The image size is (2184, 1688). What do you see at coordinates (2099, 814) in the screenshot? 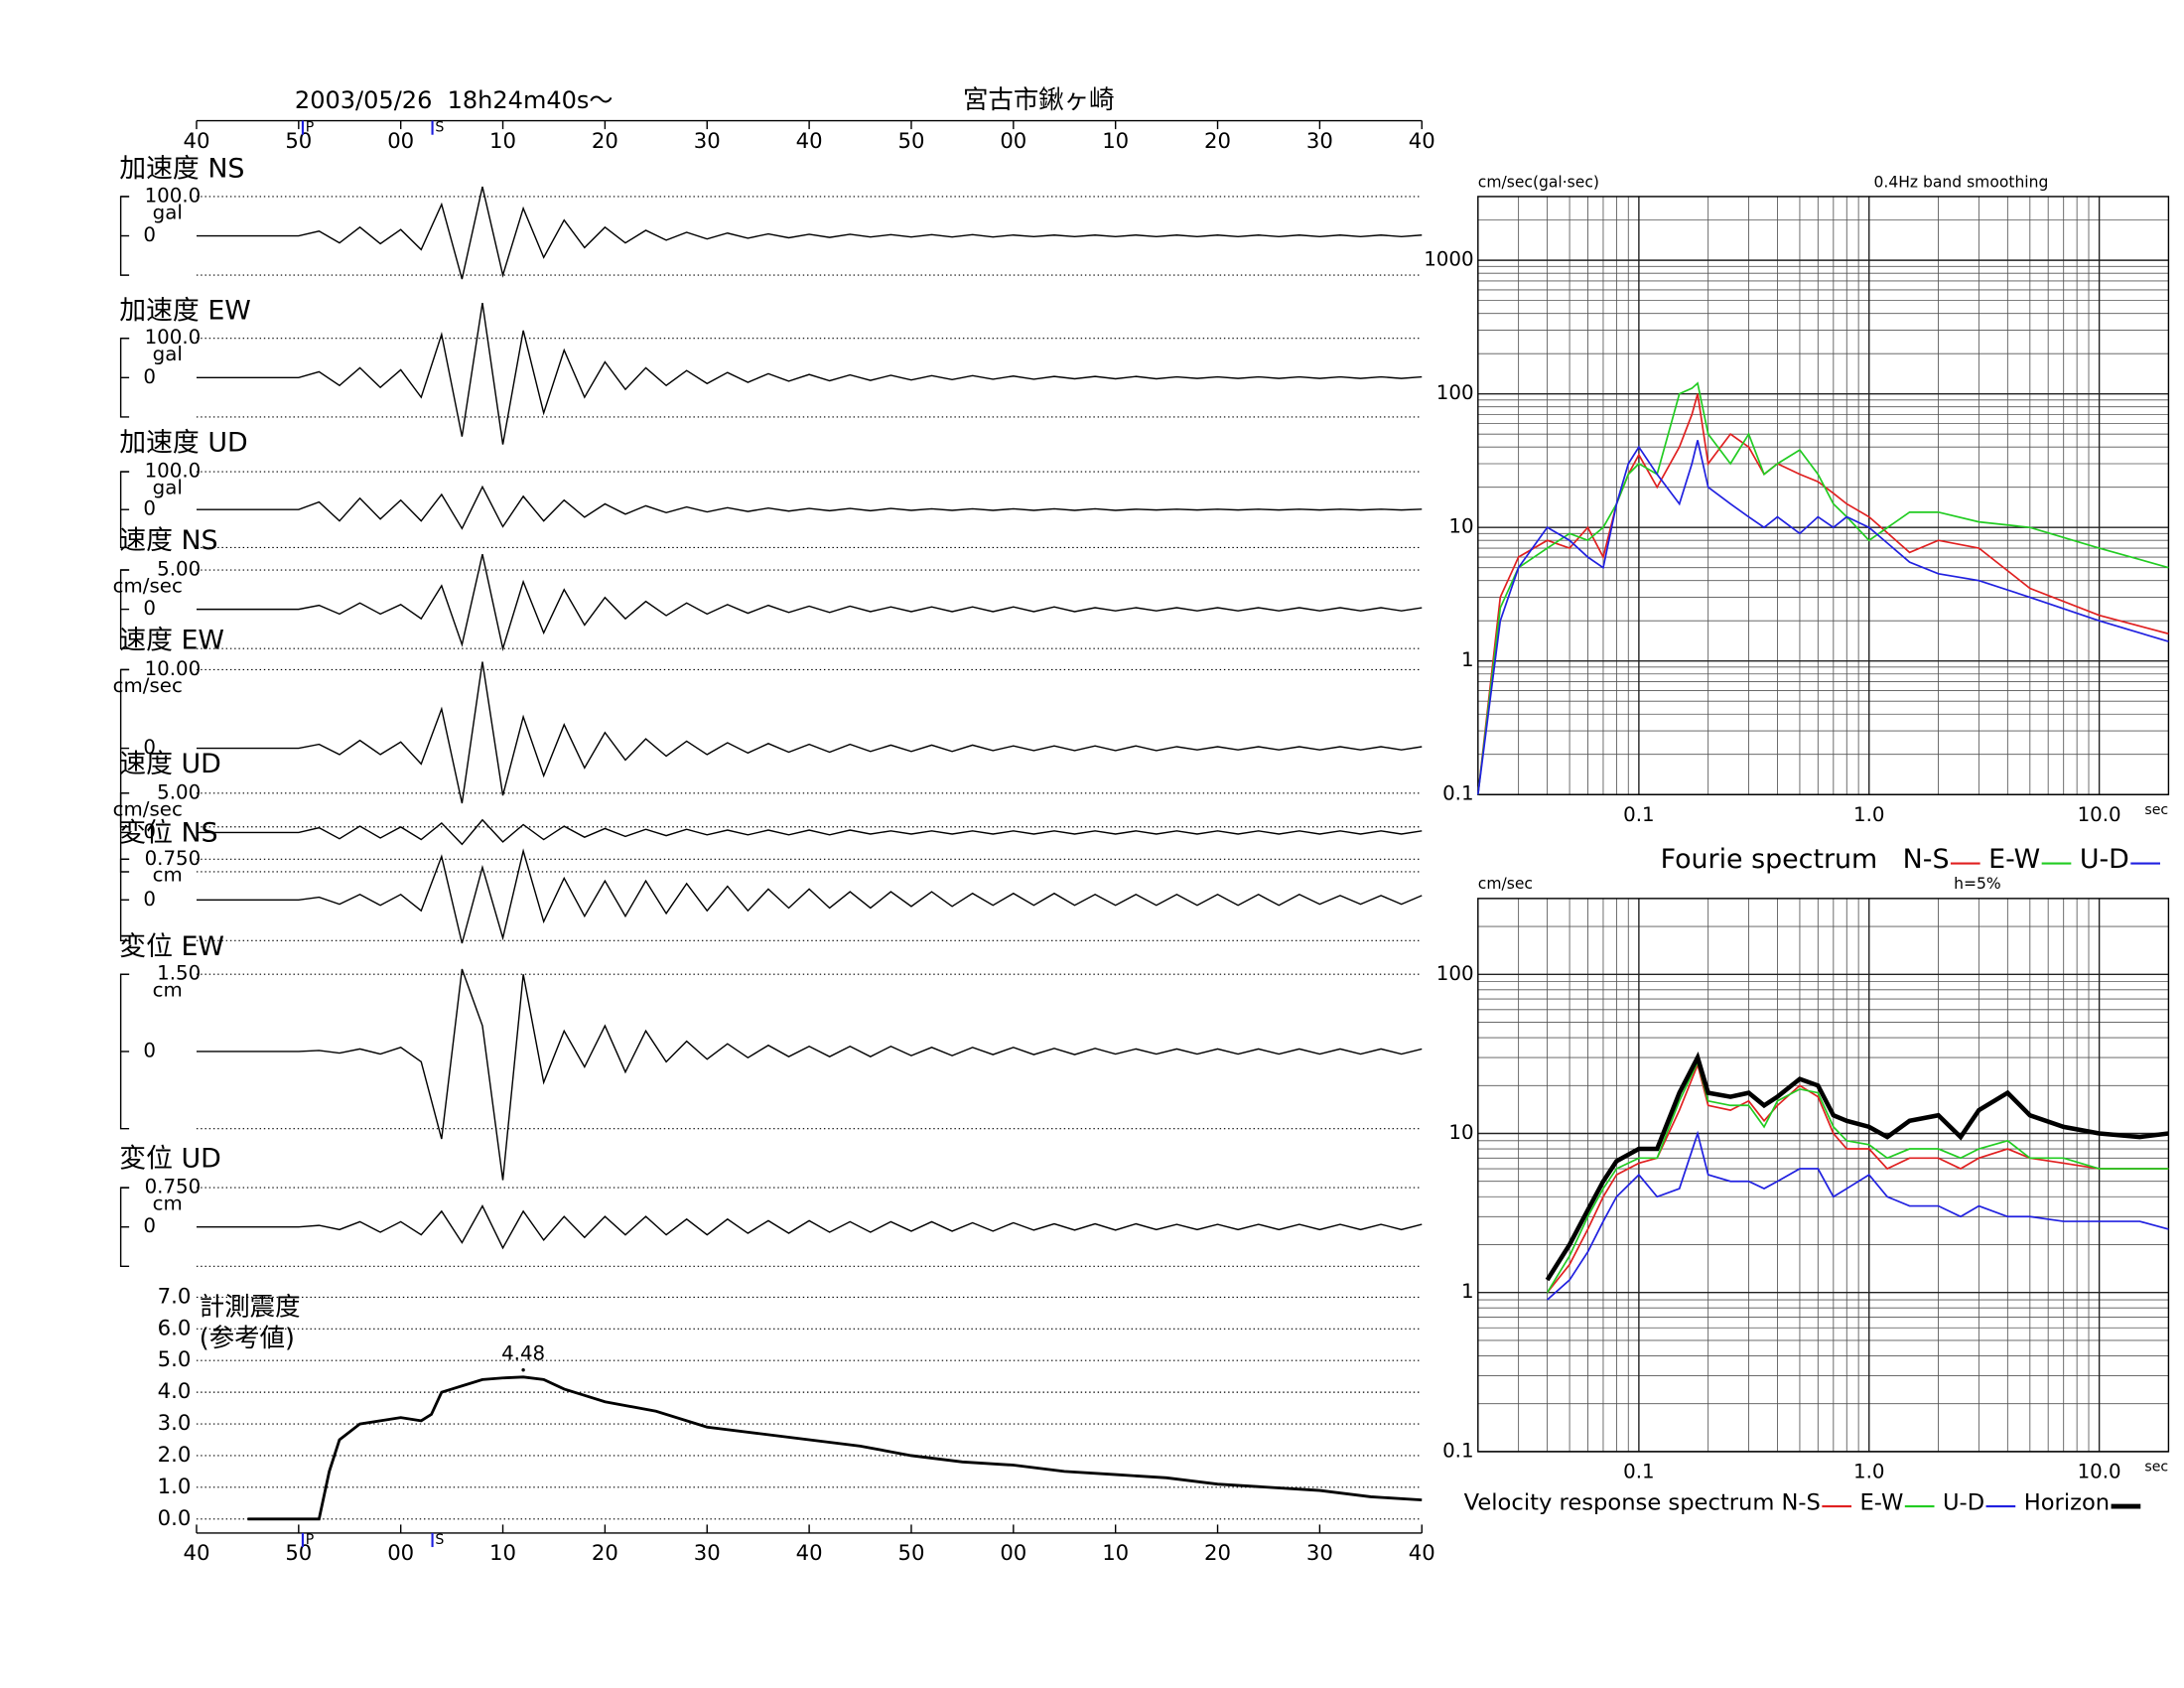
I see `x-tick-label: 10.0` at bounding box center [2099, 814].